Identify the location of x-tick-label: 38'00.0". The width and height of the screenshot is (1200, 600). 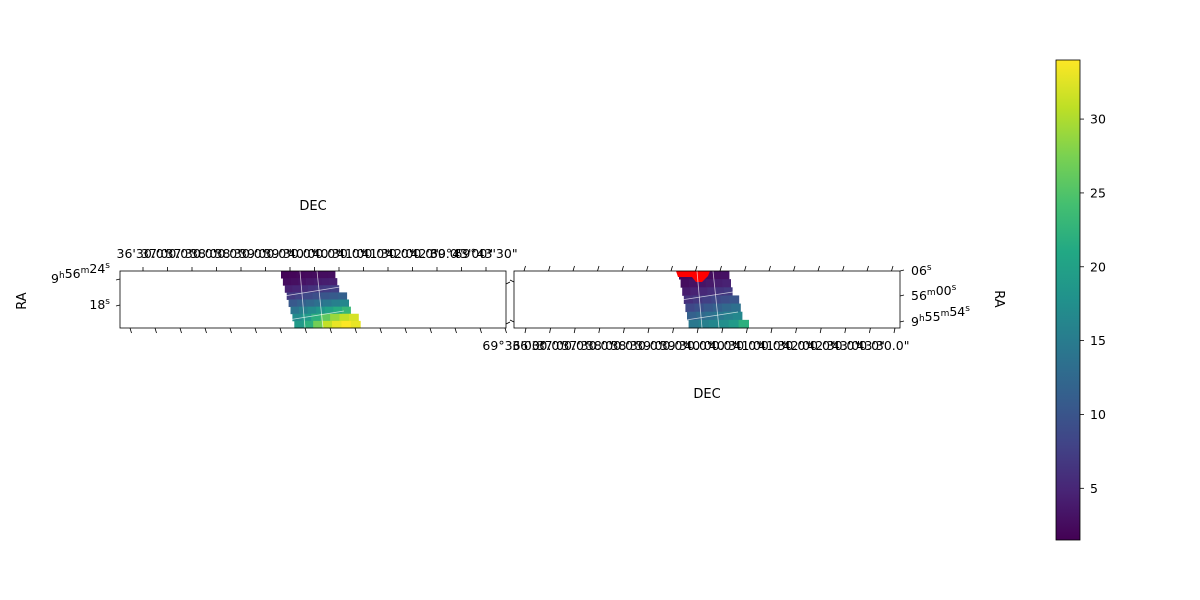
(612, 345).